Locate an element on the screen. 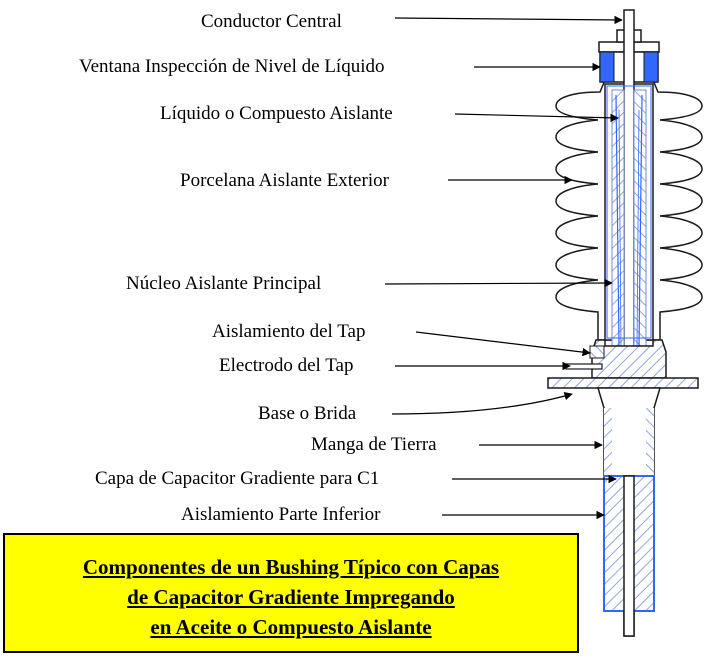 This screenshot has width=704, height=660. label-core: Núcleo Aislante Principal is located at coordinates (223, 284).